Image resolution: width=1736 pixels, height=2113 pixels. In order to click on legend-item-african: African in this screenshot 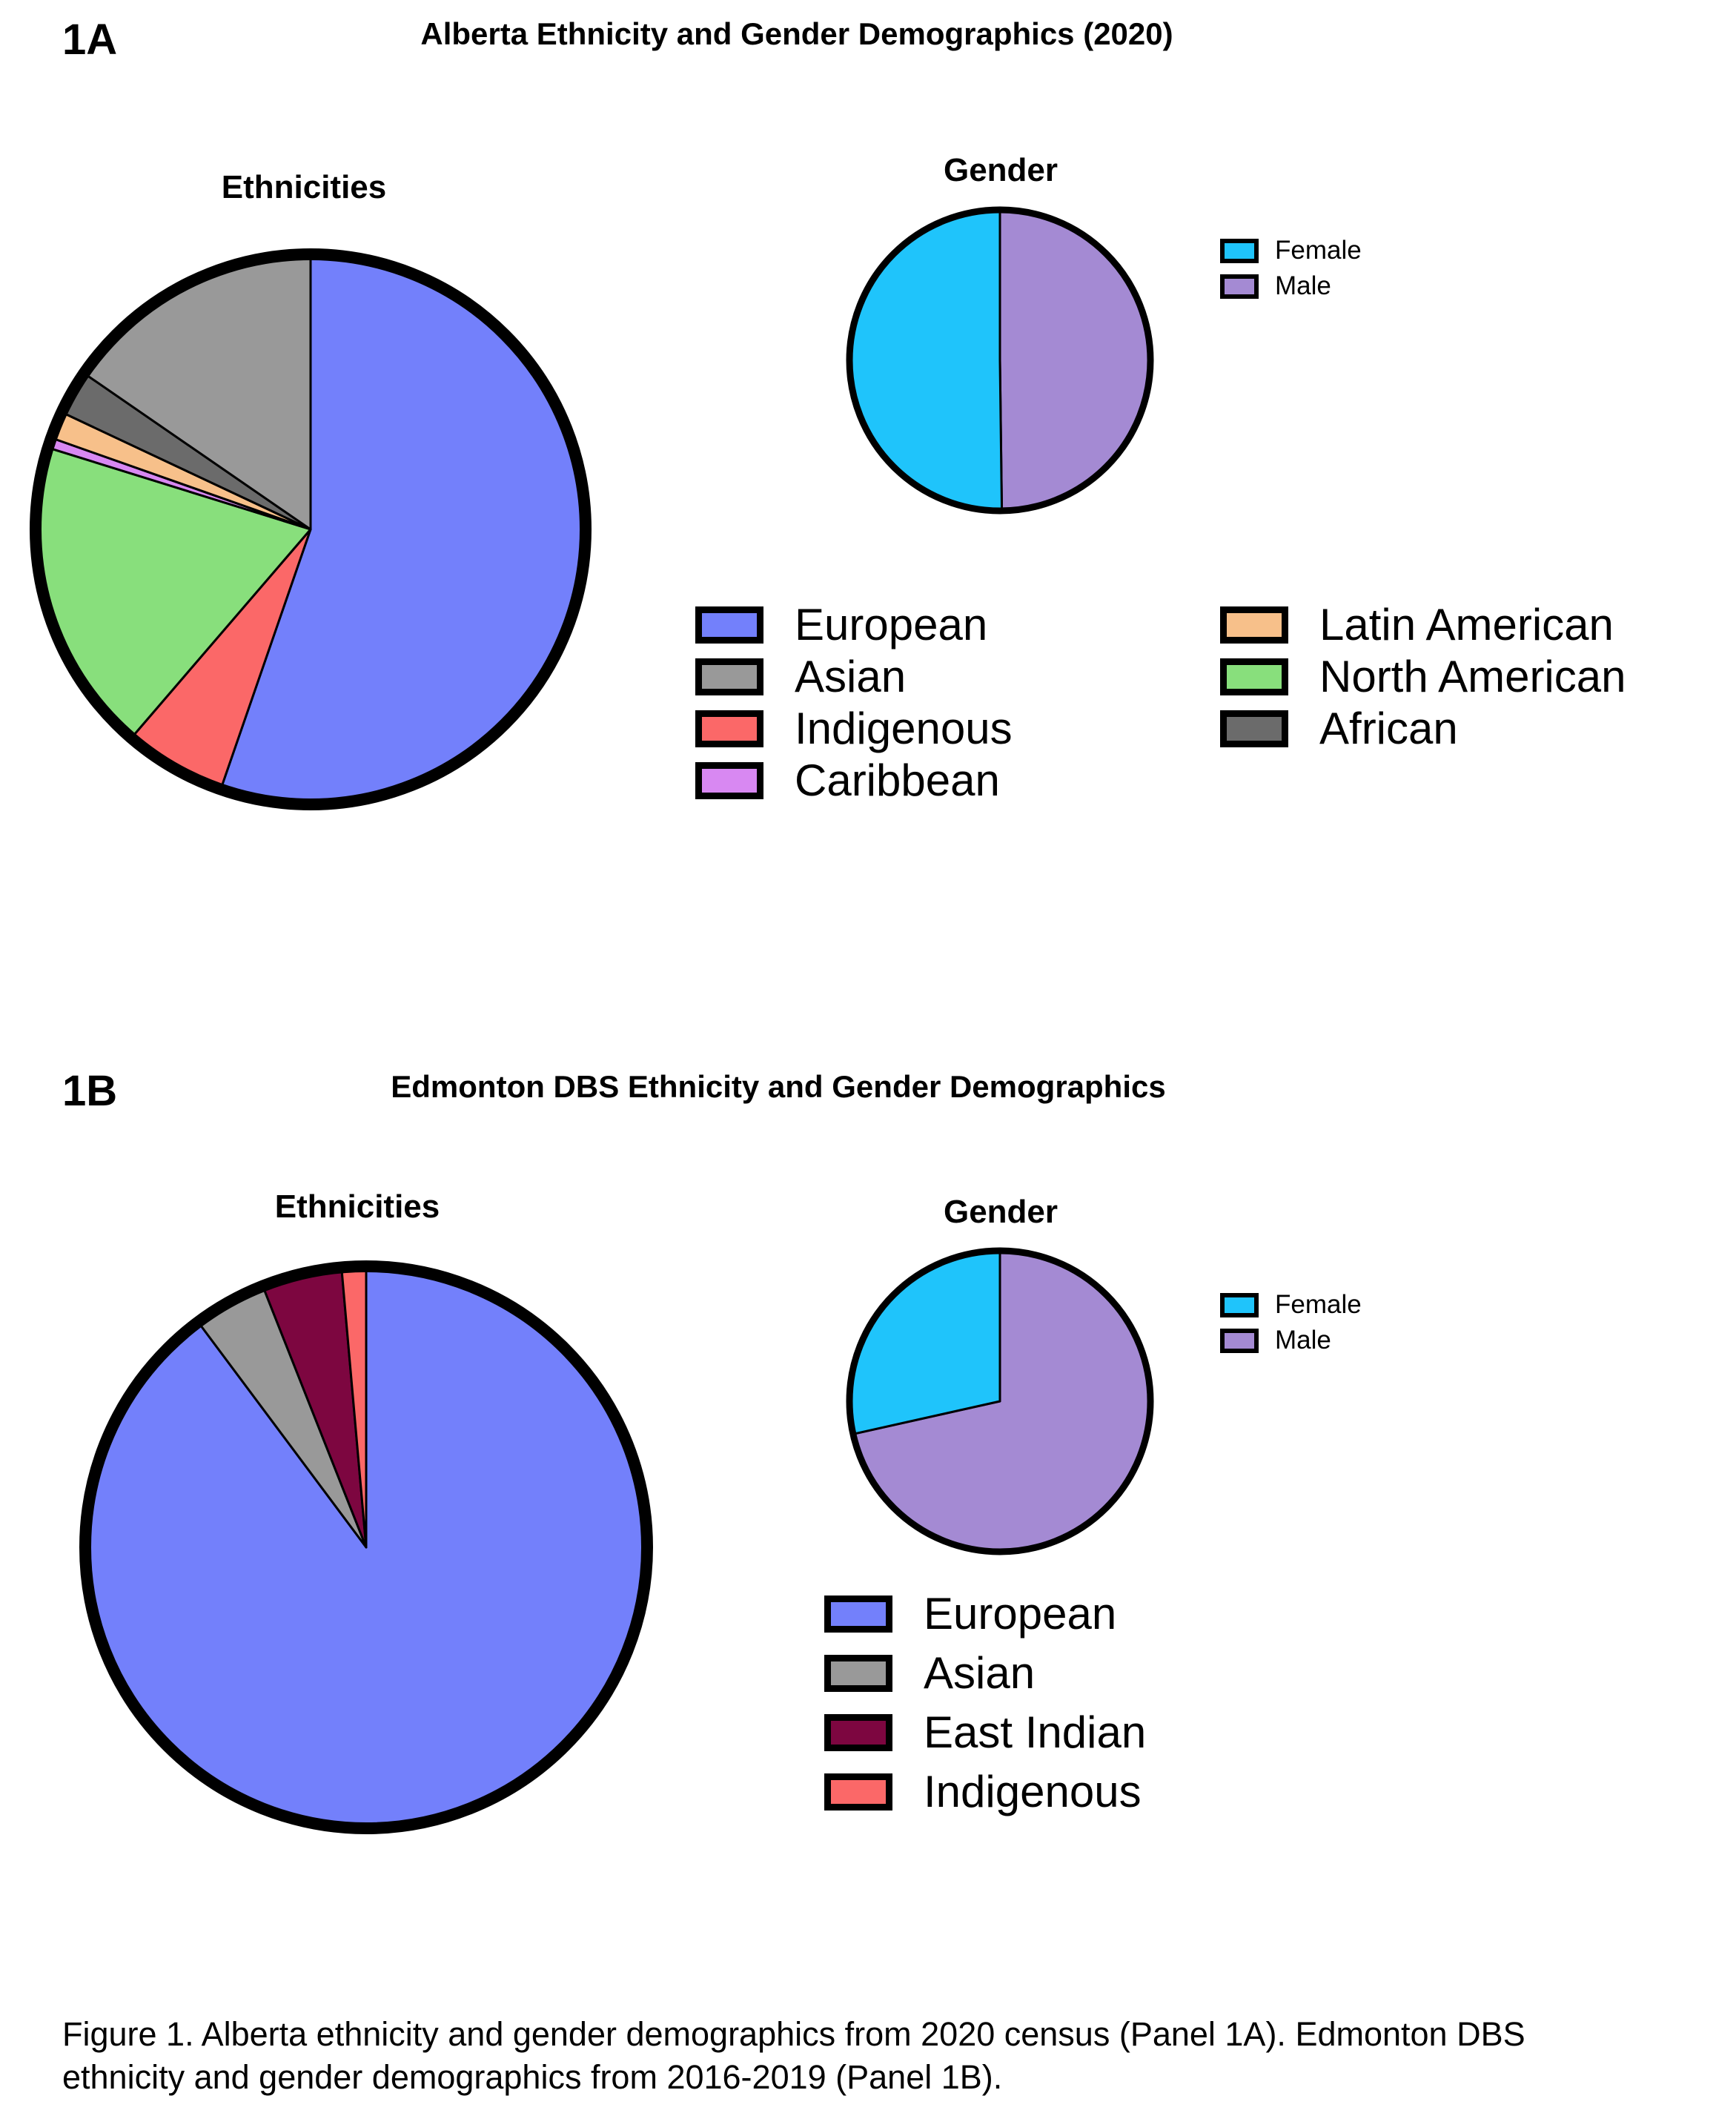, I will do `click(1339, 728)`.